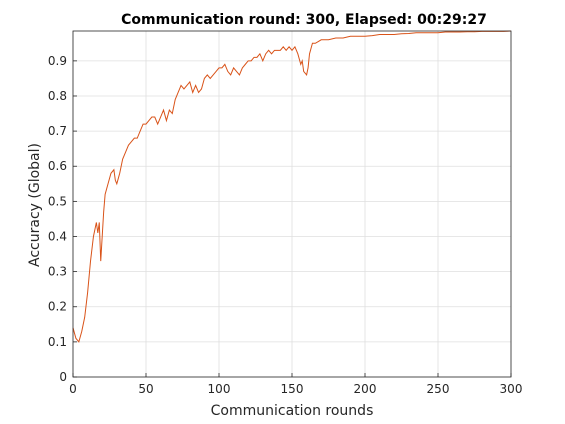 The image size is (565, 424). What do you see at coordinates (145, 389) in the screenshot?
I see `x-tick-label: 50` at bounding box center [145, 389].